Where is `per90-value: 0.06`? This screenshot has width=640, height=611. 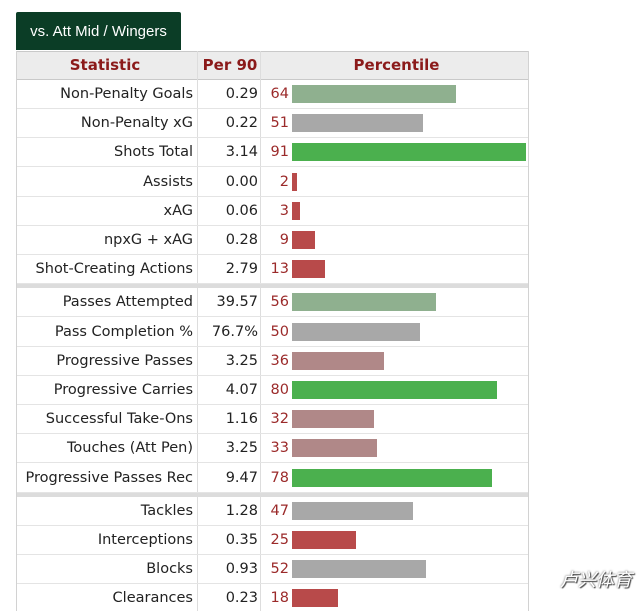
per90-value: 0.06 is located at coordinates (241, 210).